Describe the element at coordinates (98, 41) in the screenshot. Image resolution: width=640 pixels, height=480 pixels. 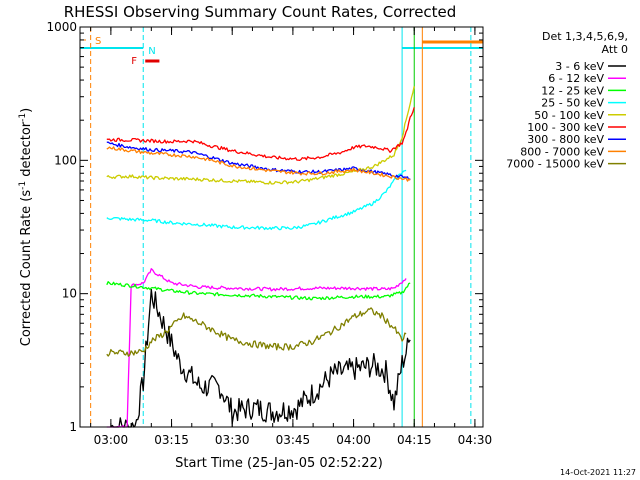
I see `saa-flag-label: S` at that location.